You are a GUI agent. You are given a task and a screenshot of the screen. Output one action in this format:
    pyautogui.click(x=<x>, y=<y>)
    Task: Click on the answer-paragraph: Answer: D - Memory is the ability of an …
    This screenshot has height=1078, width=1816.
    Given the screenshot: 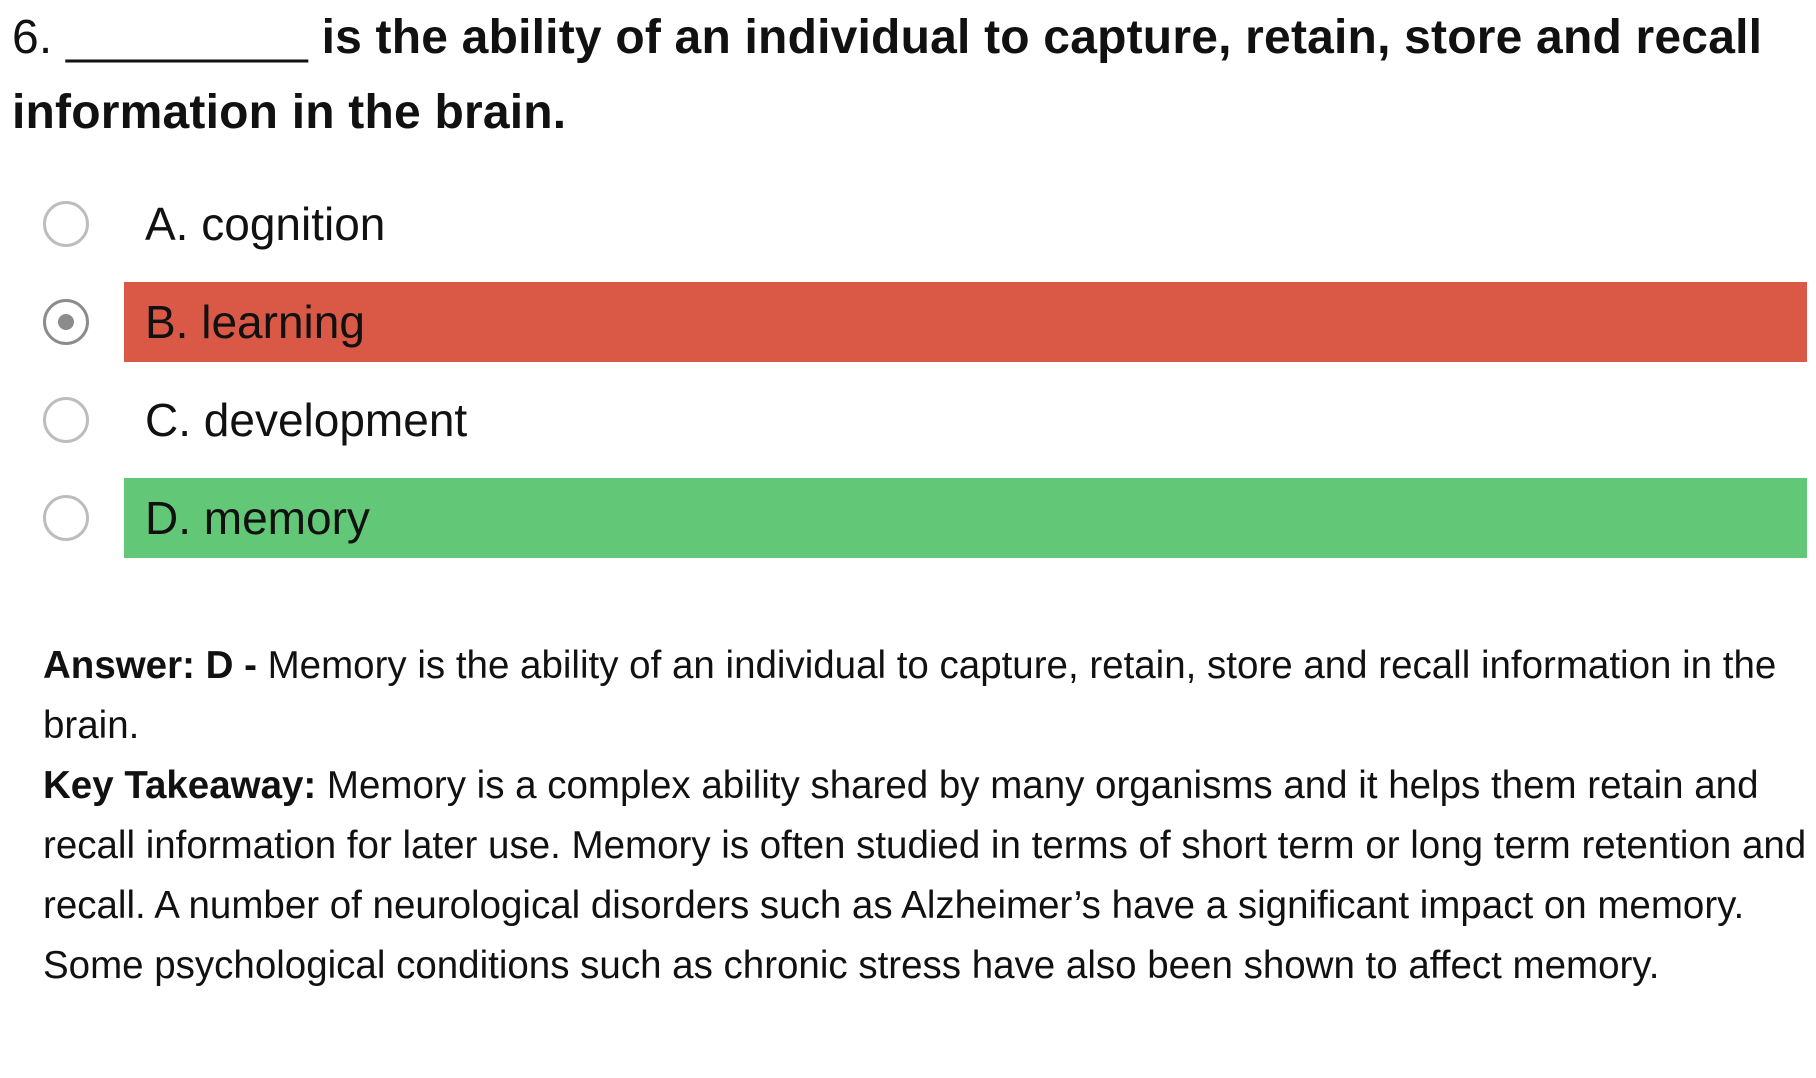 What is the action you would take?
    pyautogui.click(x=925, y=696)
    